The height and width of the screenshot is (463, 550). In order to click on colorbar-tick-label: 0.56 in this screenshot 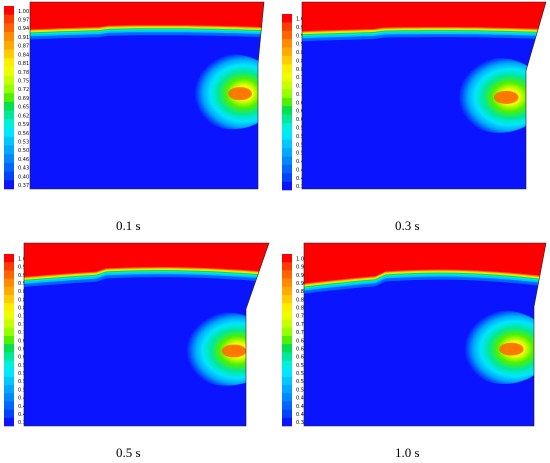, I will do `click(301, 137)`.